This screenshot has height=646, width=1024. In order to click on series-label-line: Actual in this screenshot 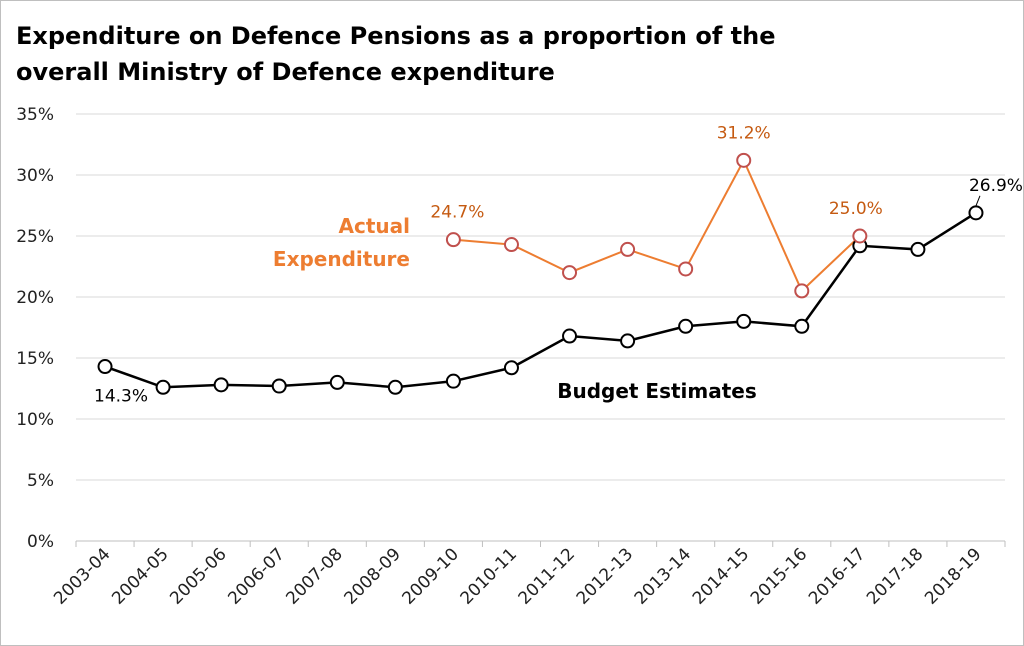, I will do `click(374, 226)`.